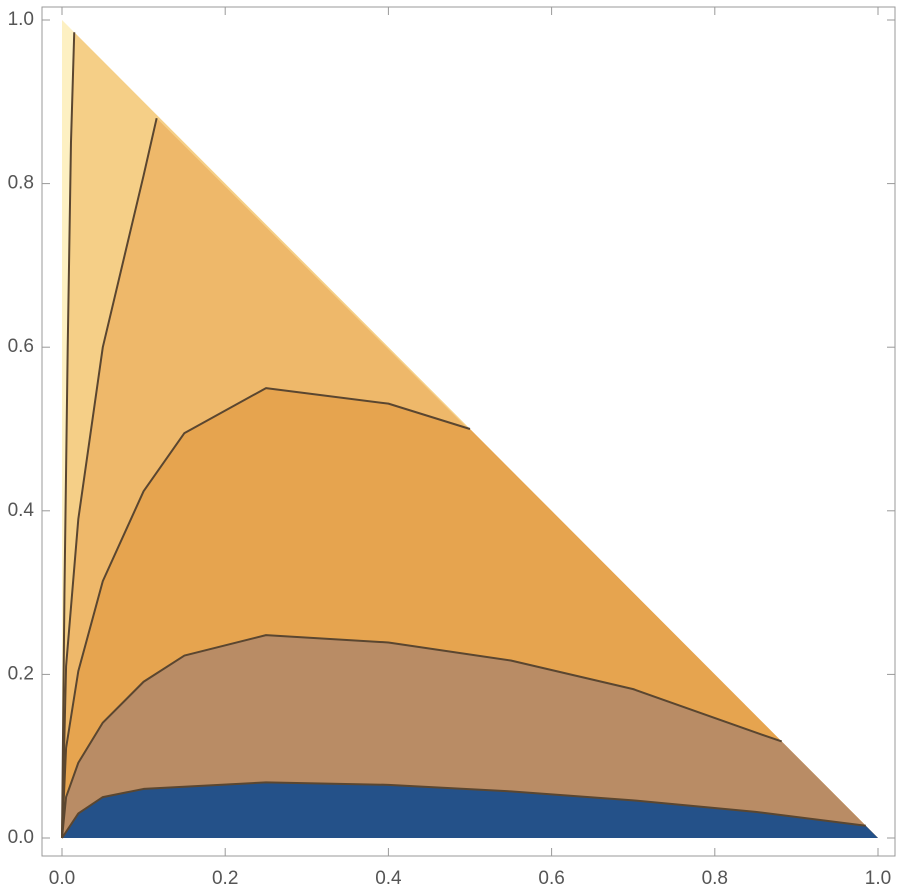 Image resolution: width=900 pixels, height=896 pixels. Describe the element at coordinates (21, 673) in the screenshot. I see `y-tick-label: 0.2` at that location.